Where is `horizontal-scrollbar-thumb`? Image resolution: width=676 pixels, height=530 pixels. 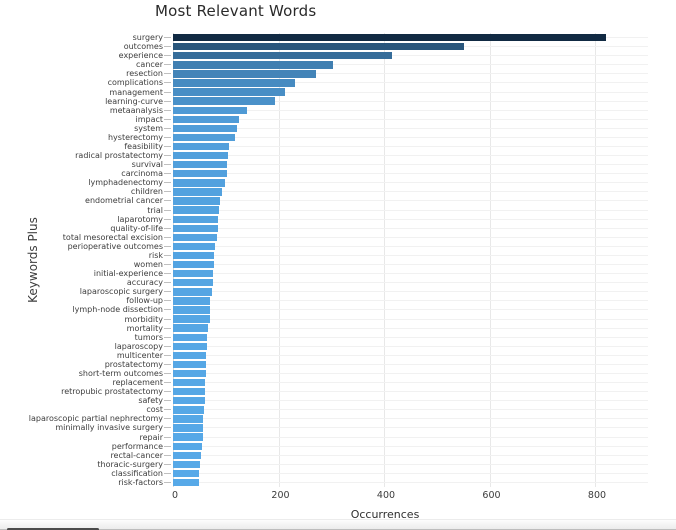
horizontal-scrollbar-thumb is located at coordinates (53, 529).